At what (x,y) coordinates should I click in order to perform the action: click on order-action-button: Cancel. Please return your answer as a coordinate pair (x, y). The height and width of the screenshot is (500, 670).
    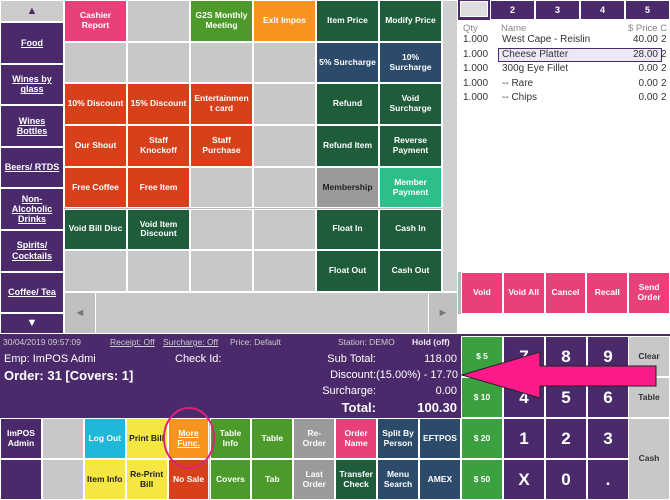
    Looking at the image, I should click on (565, 293).